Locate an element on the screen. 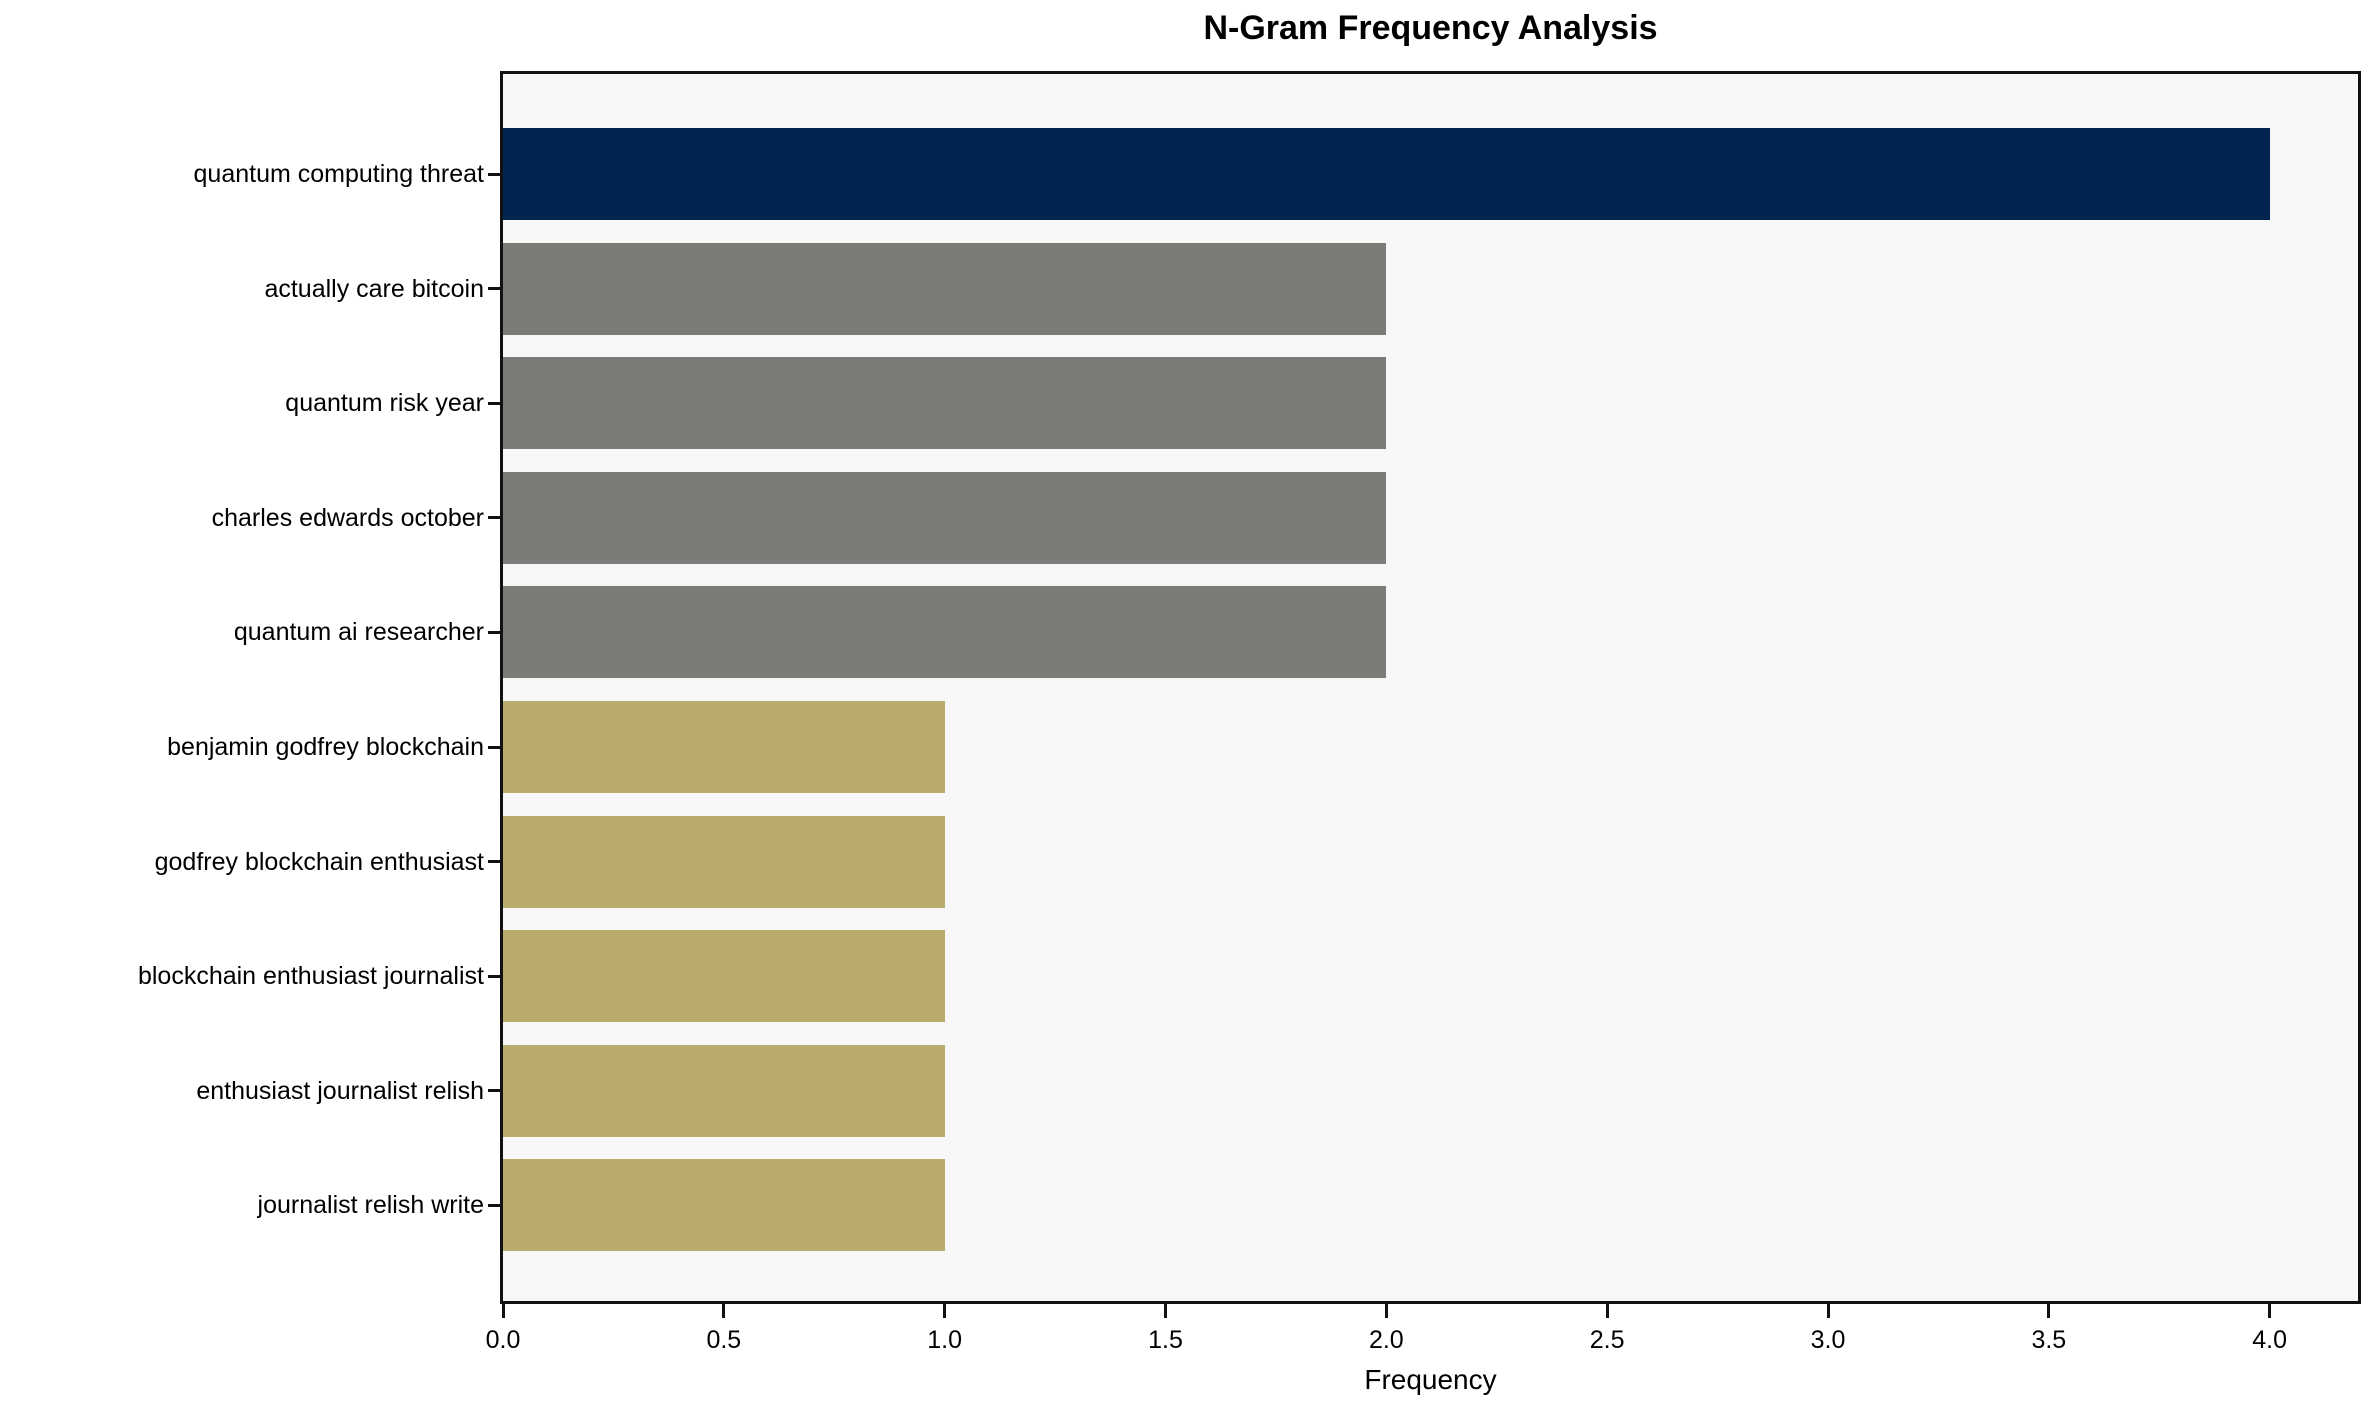 This screenshot has width=2380, height=1414. x-tick-label: 1.5 is located at coordinates (1165, 1340).